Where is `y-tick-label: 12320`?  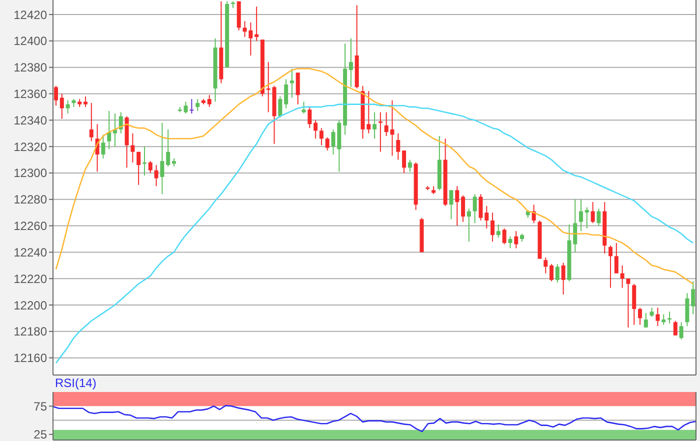 y-tick-label: 12320 is located at coordinates (31, 147).